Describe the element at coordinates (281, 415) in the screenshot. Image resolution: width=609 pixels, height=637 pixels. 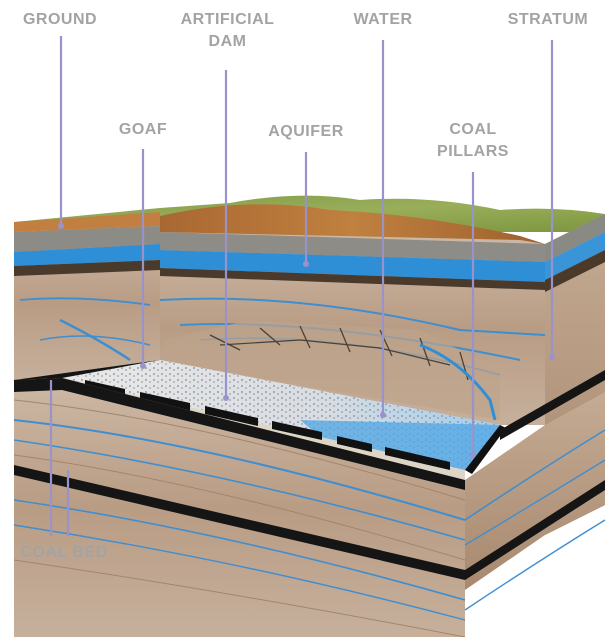
I see `goaf-floor` at that location.